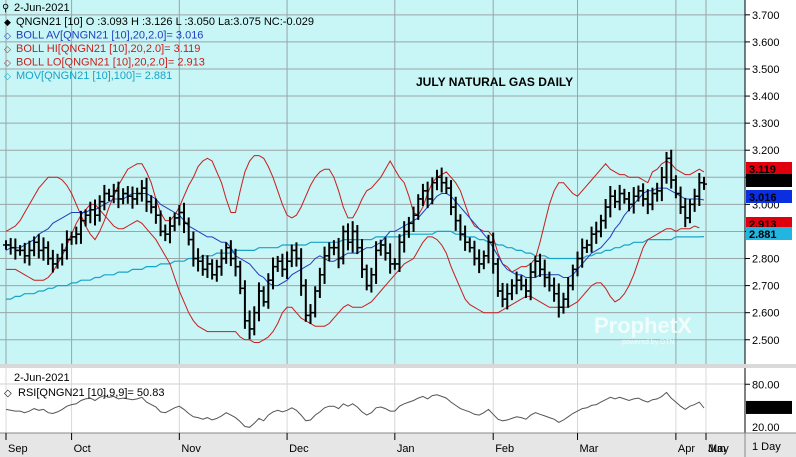  Describe the element at coordinates (766, 151) in the screenshot. I see `price-tick-label: 3.200` at that location.